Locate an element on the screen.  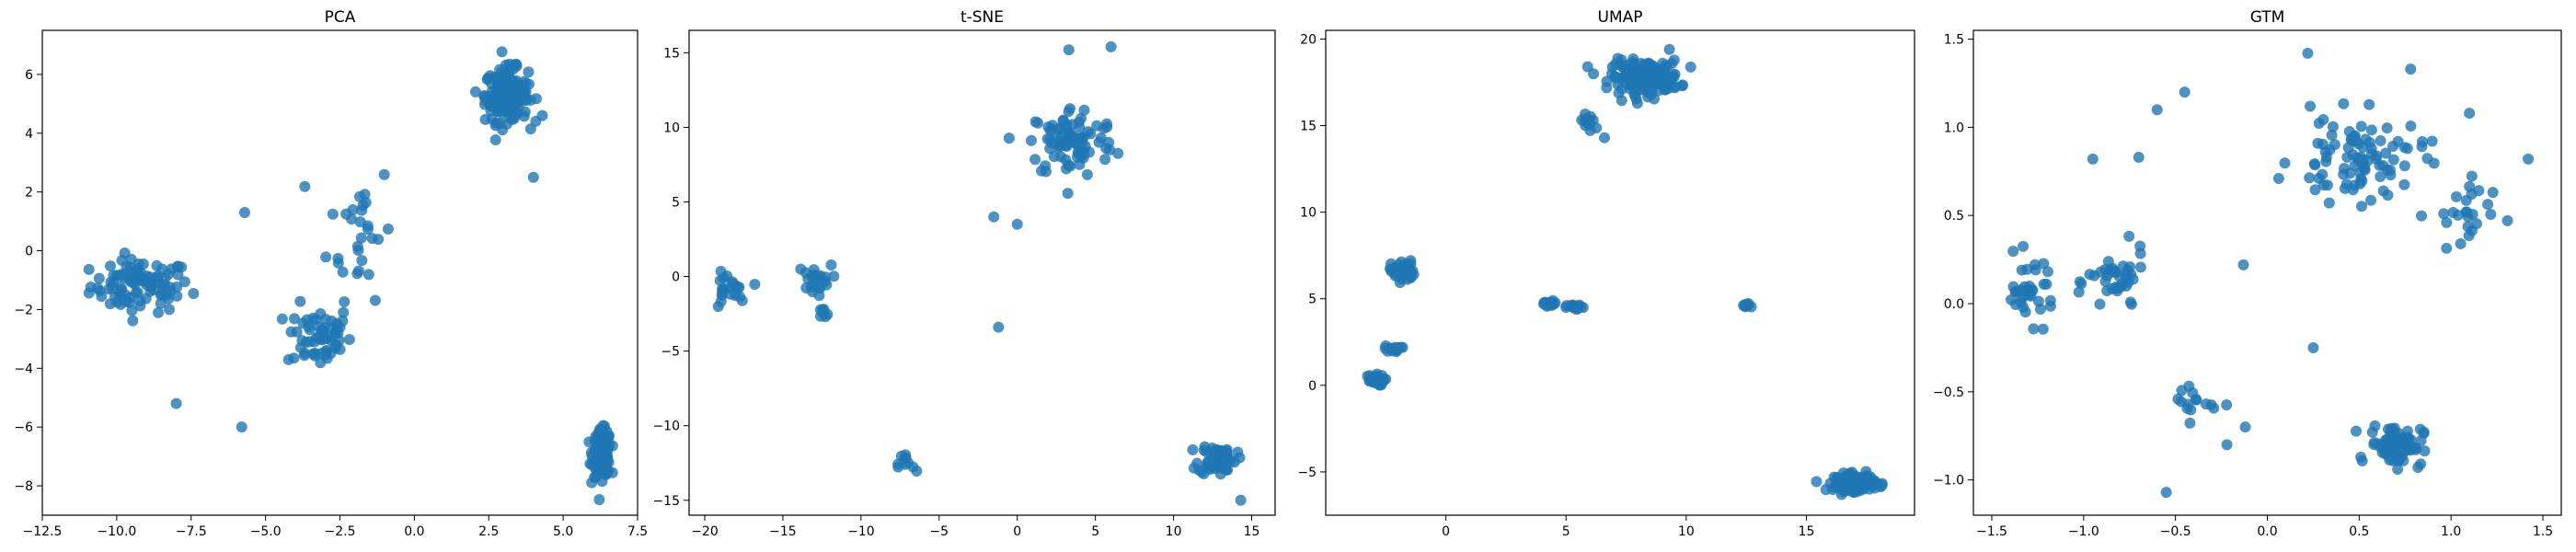
x-tick-label: 0 is located at coordinates (1017, 531).